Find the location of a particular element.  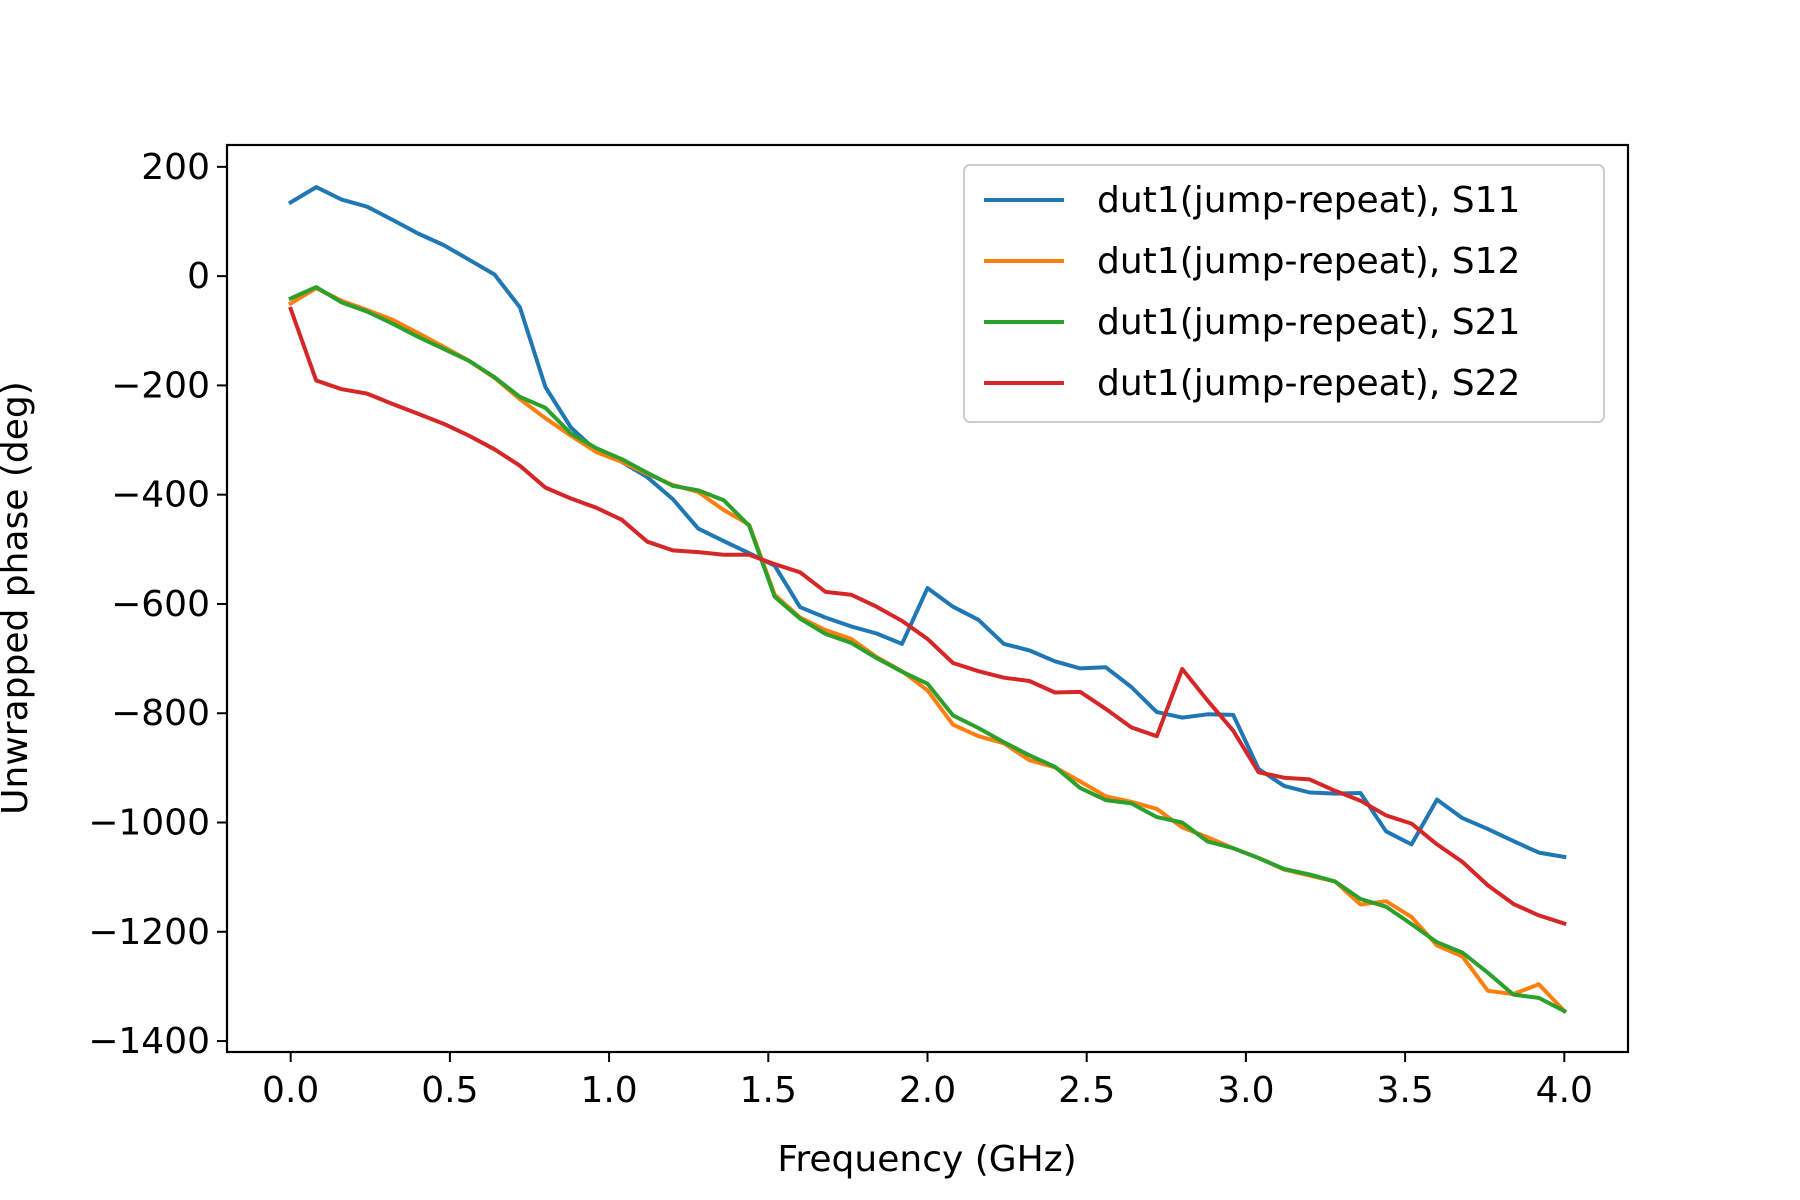

legend-label-4: dut1(jump-repeat), S22 is located at coordinates (1308, 383).